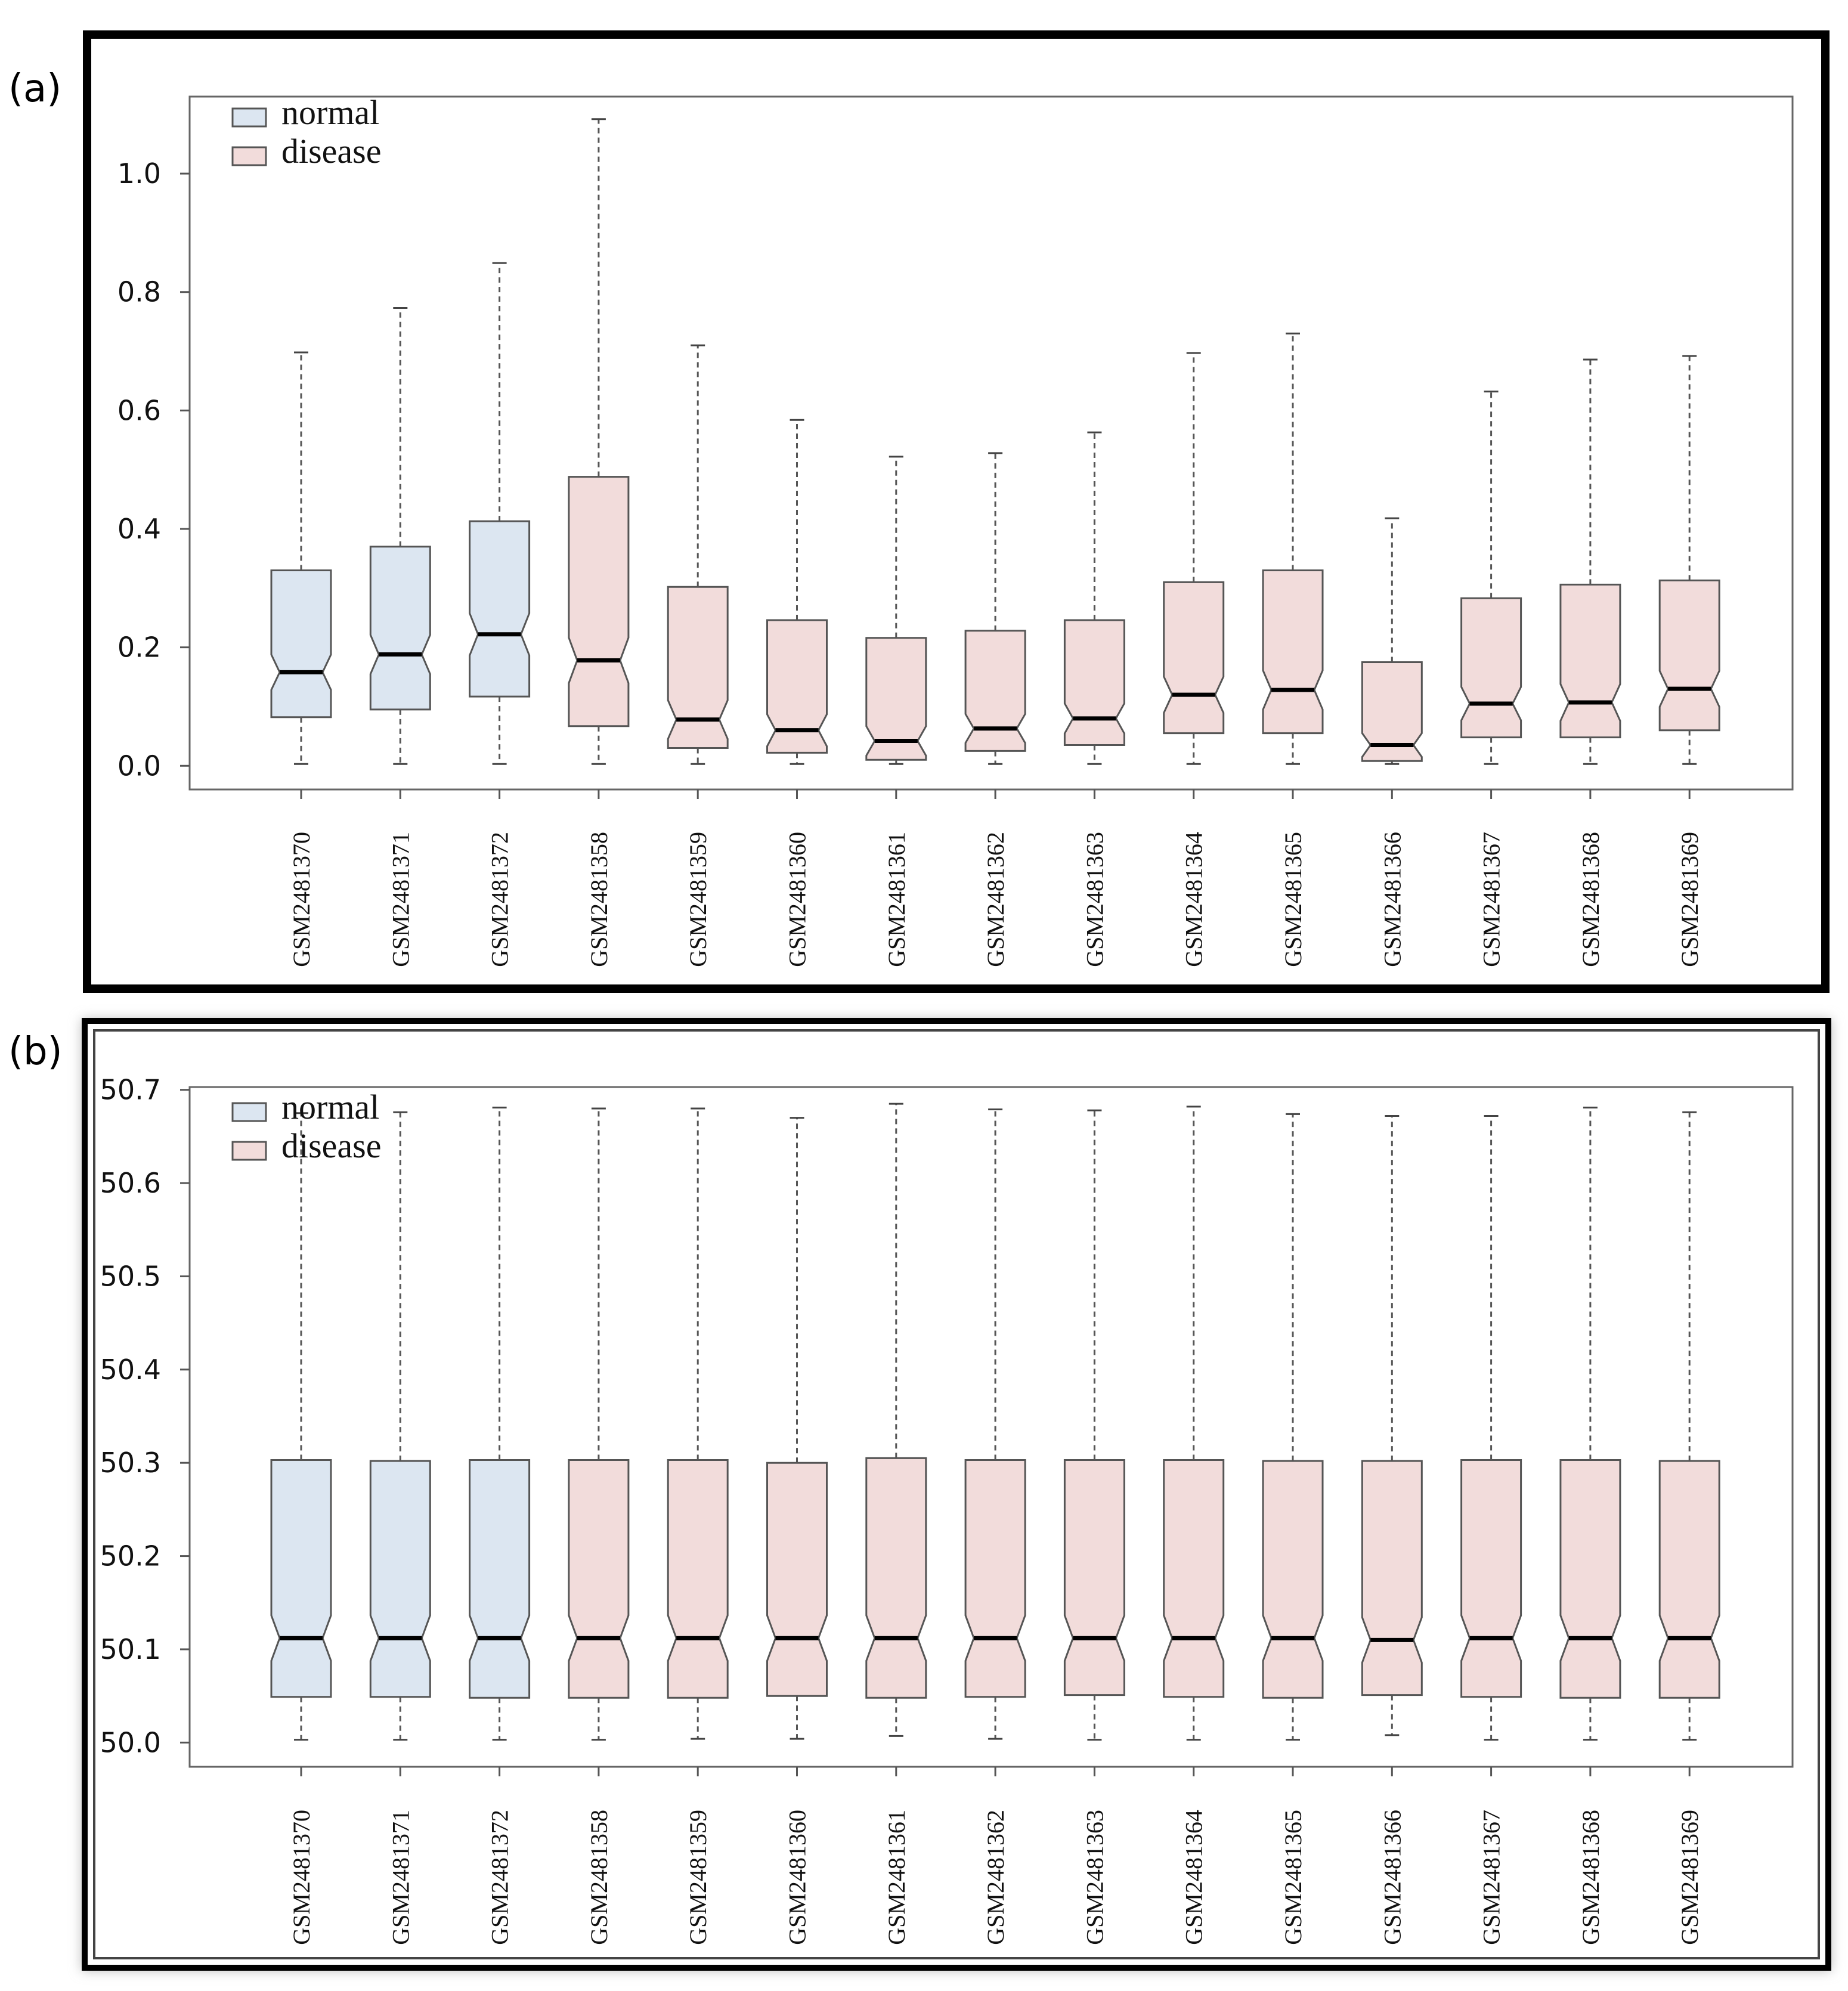 The height and width of the screenshot is (1991, 1848). Describe the element at coordinates (131, 1556) in the screenshot. I see `y-tick-label: 50.2` at that location.